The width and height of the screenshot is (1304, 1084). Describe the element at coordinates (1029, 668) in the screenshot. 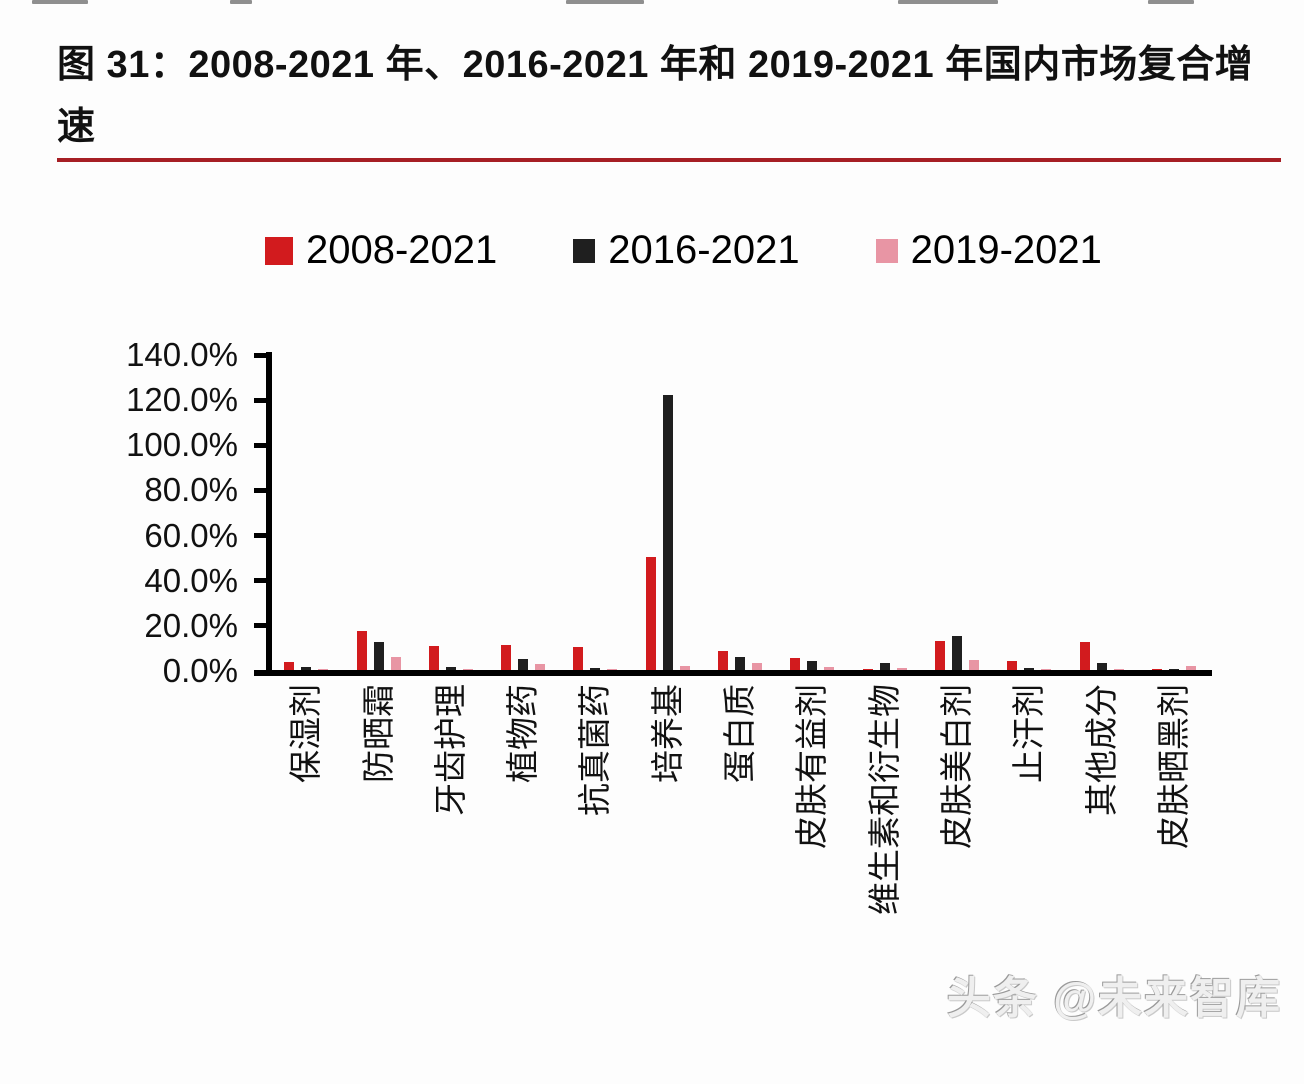

I see `bar-2016-2021-止汗剂` at that location.